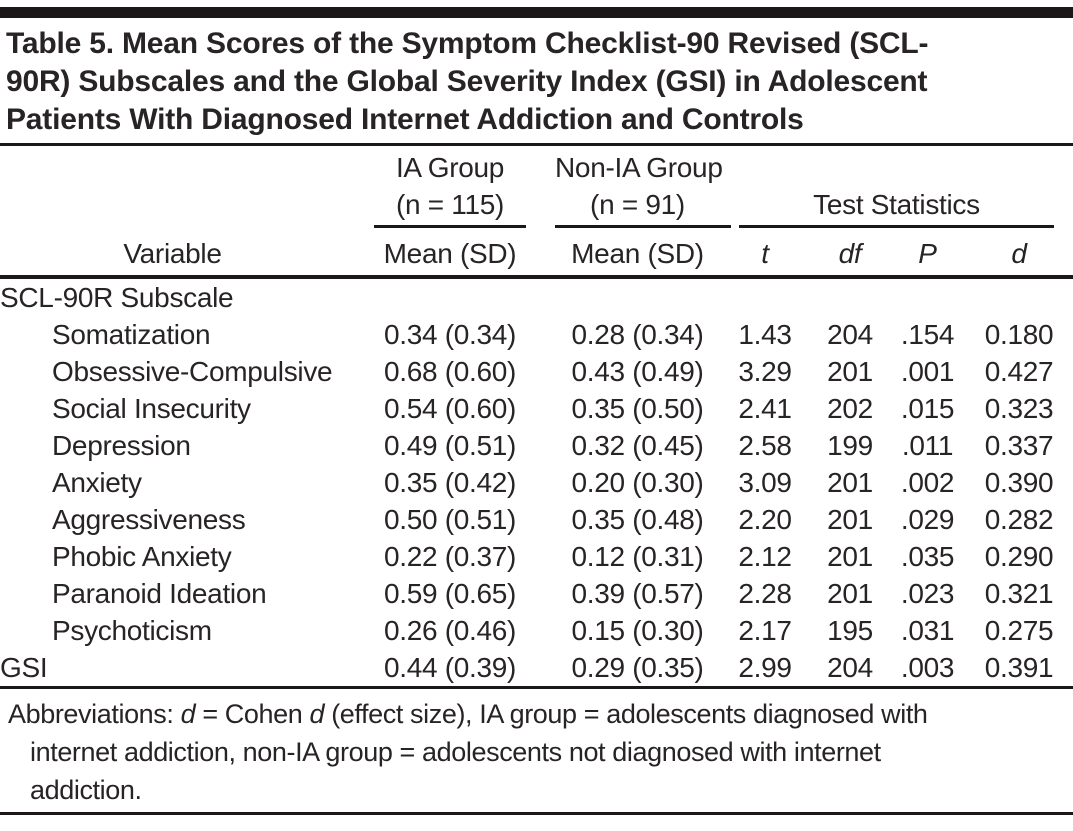  What do you see at coordinates (927, 296) in the screenshot?
I see `p-cell` at bounding box center [927, 296].